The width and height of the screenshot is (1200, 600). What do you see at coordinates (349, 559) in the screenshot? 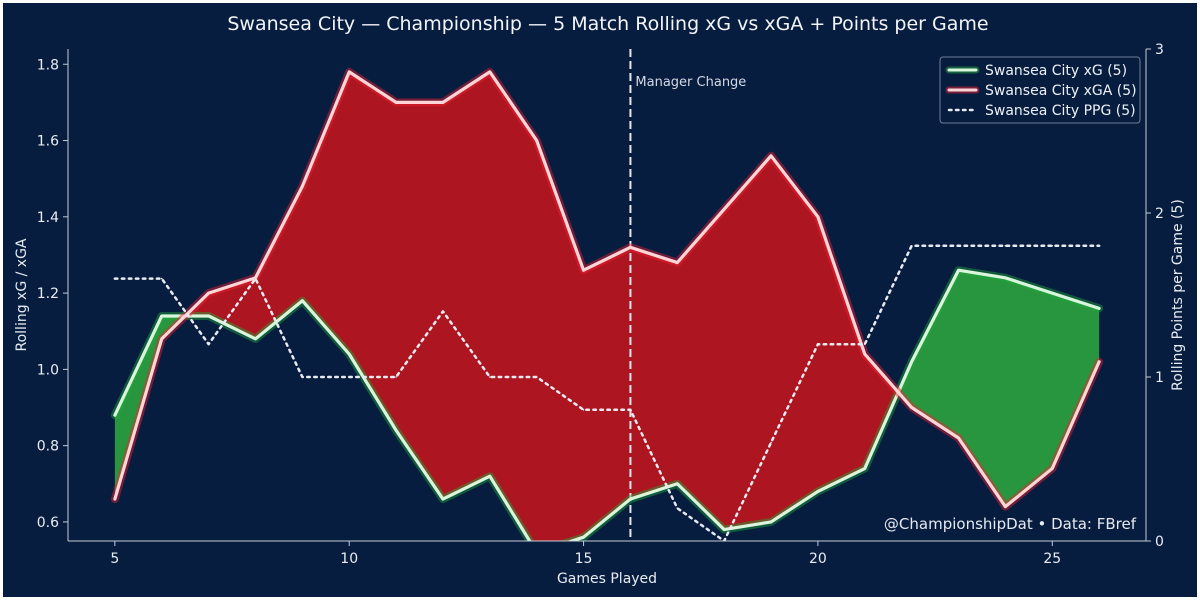
I see `x-tick-label: 10` at bounding box center [349, 559].